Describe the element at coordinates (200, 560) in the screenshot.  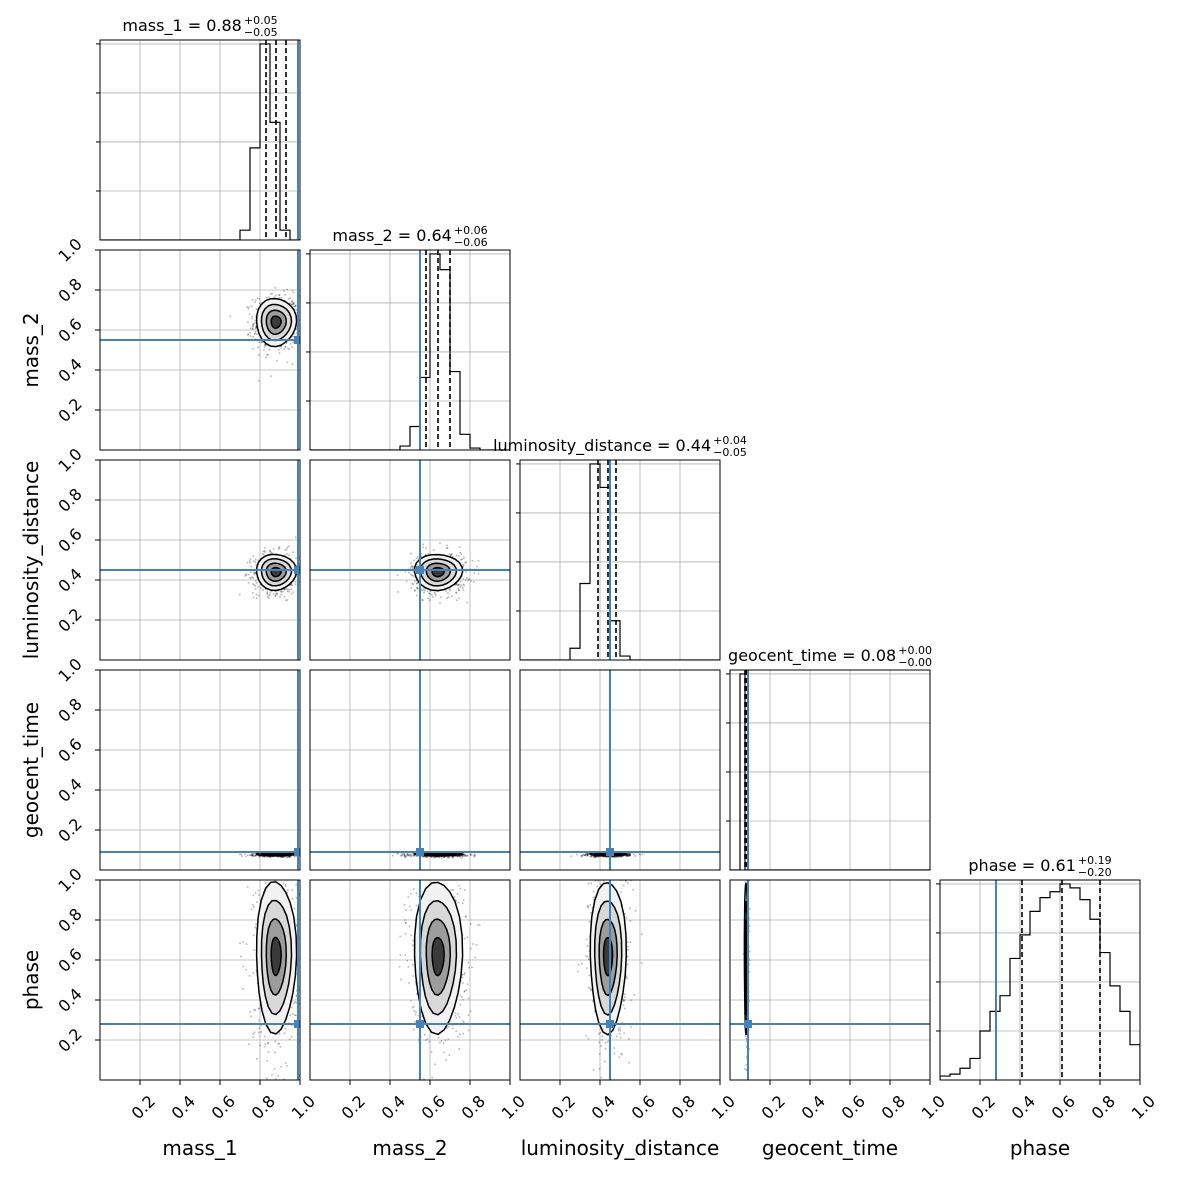
I see `frame-mass_1-vs-luminosity_distance` at that location.